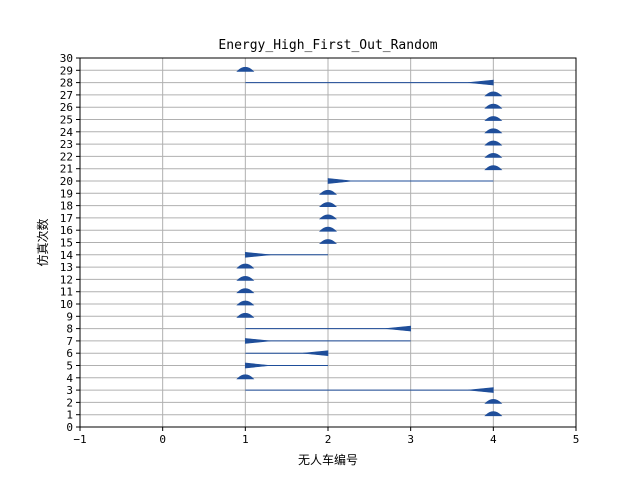 This screenshot has width=640, height=485. What do you see at coordinates (69, 353) in the screenshot?
I see `y-tick-label: 6` at bounding box center [69, 353].